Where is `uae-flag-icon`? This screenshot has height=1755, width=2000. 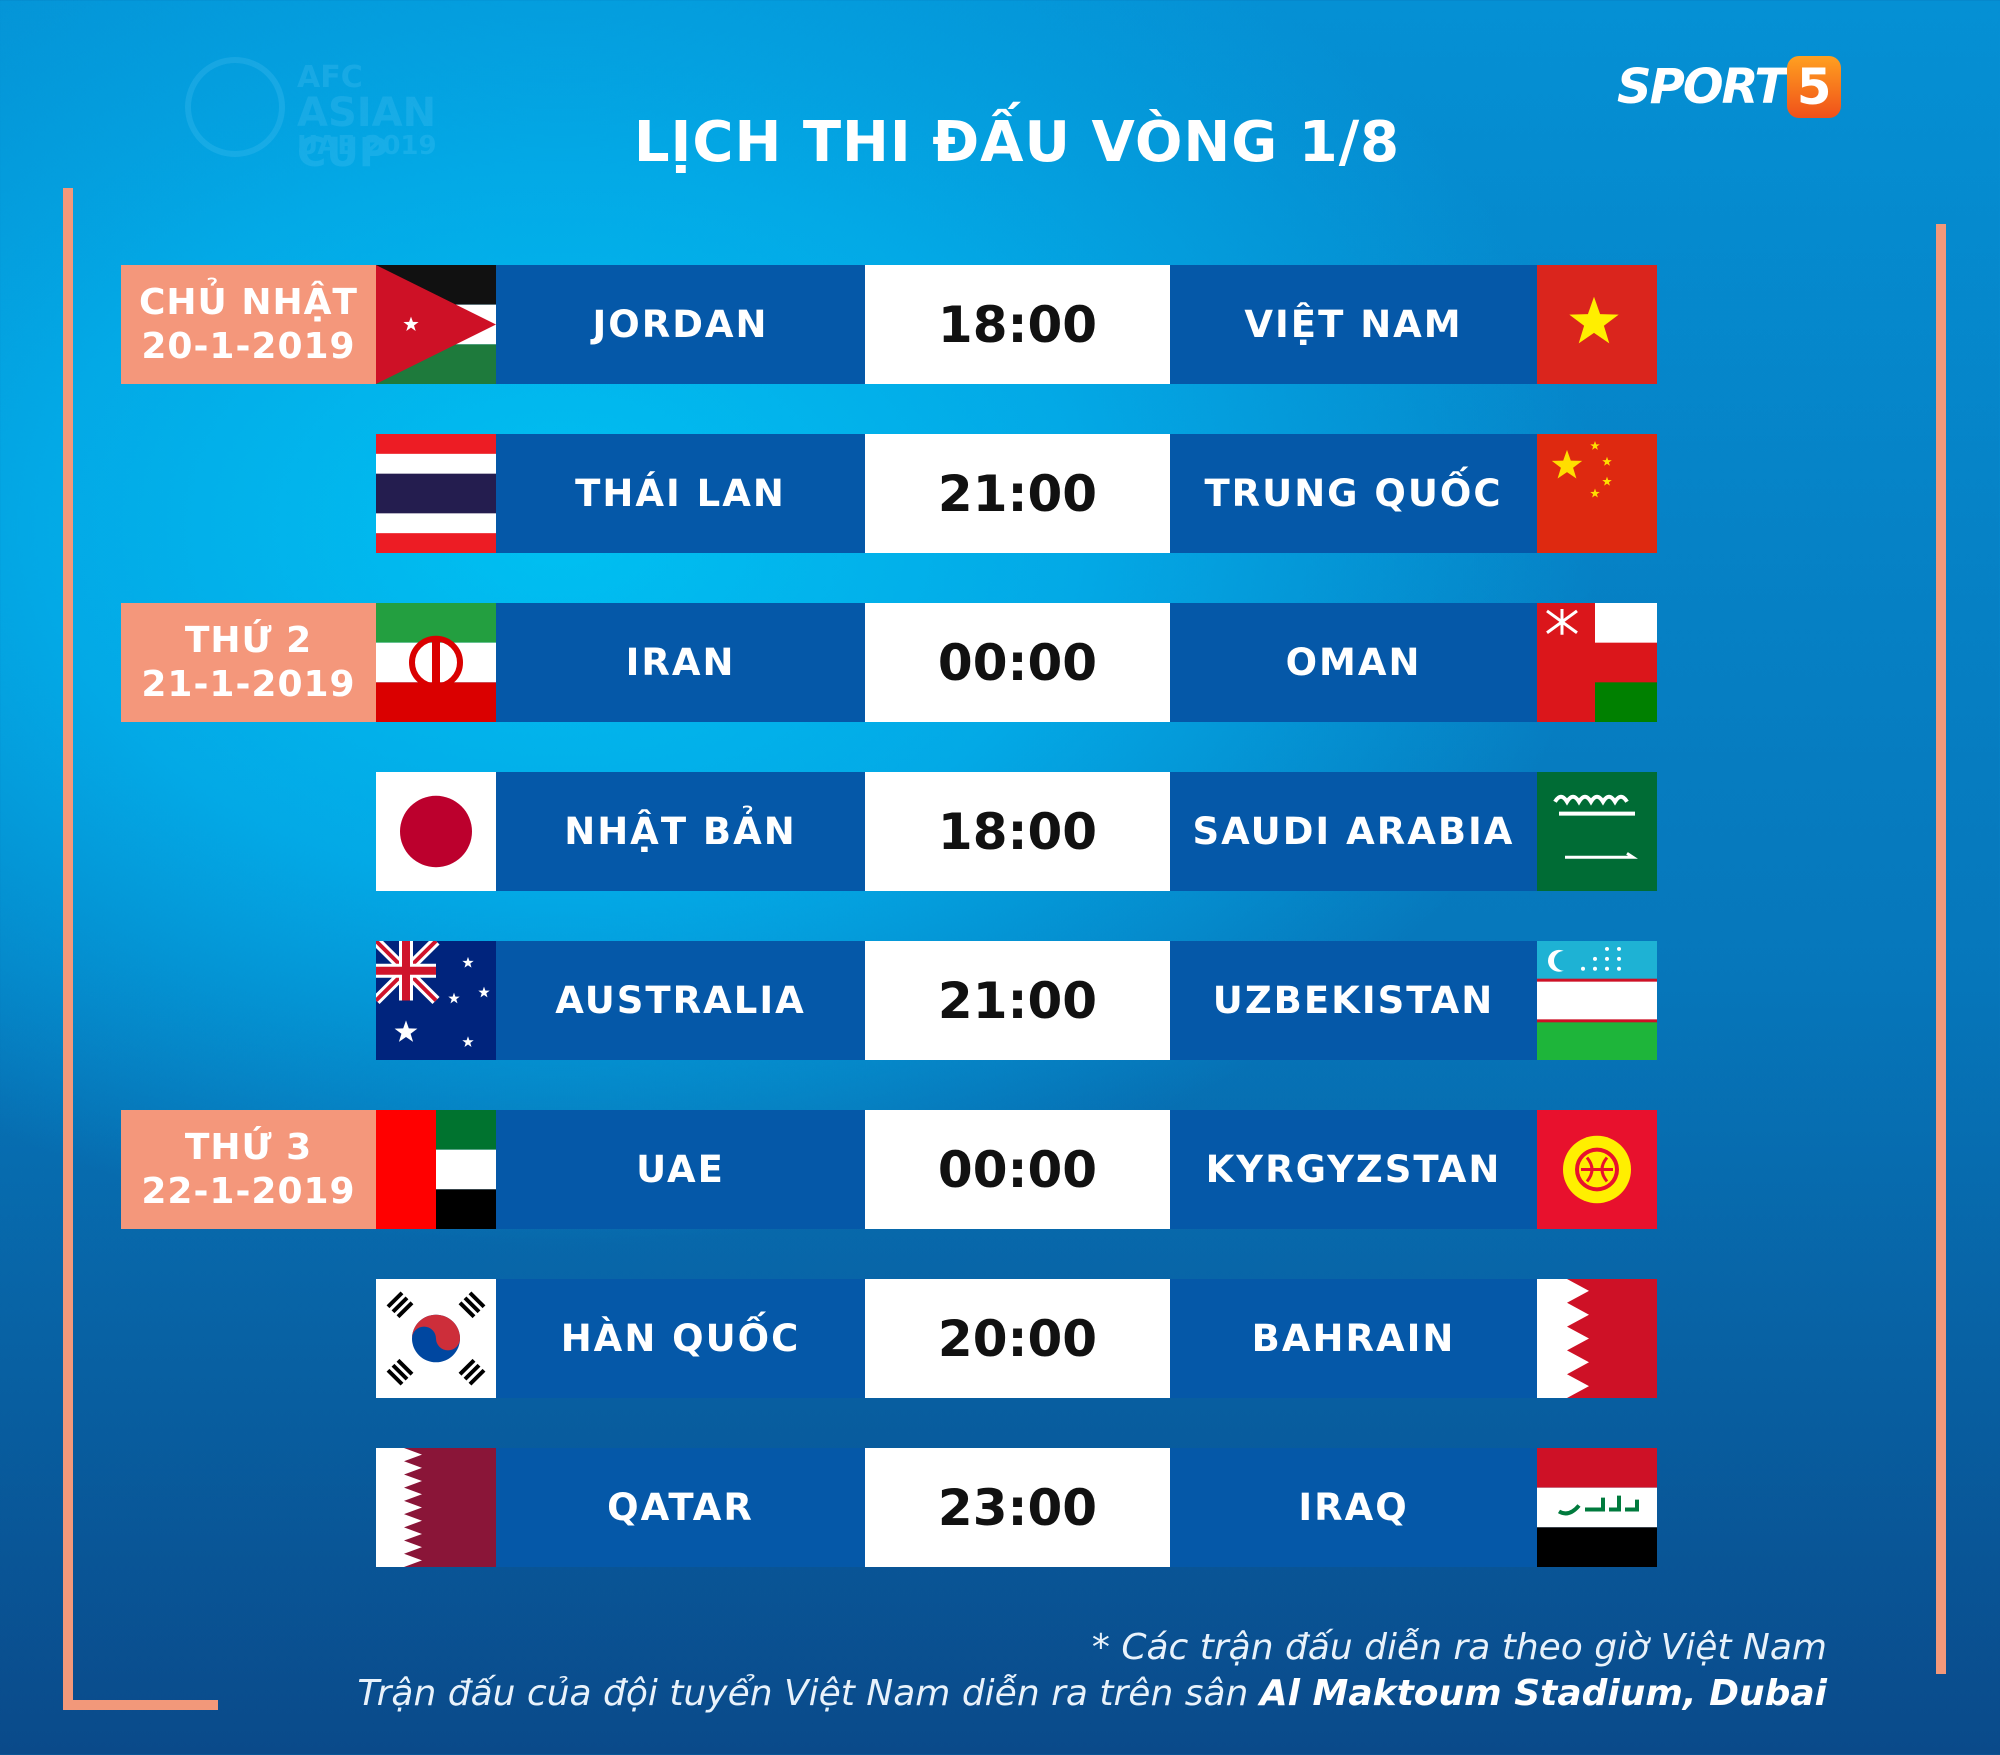 uae-flag-icon is located at coordinates (436, 1169).